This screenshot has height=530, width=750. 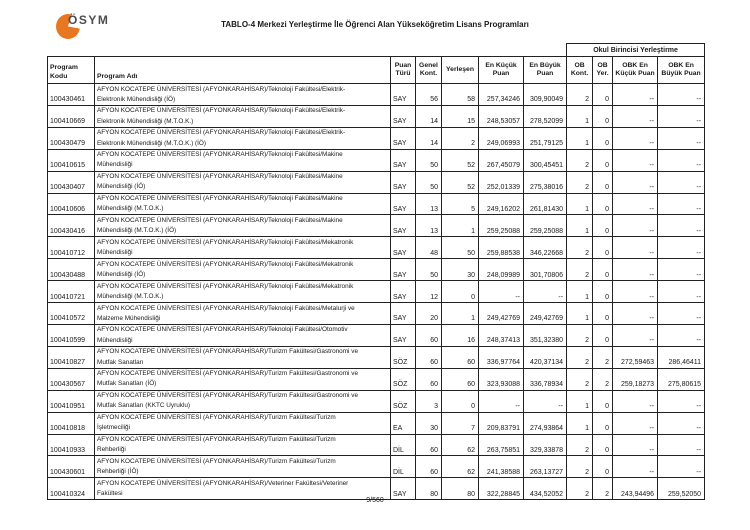 What do you see at coordinates (120, 362) in the screenshot?
I see `program-name-line2: Mutfak Sanatları` at bounding box center [120, 362].